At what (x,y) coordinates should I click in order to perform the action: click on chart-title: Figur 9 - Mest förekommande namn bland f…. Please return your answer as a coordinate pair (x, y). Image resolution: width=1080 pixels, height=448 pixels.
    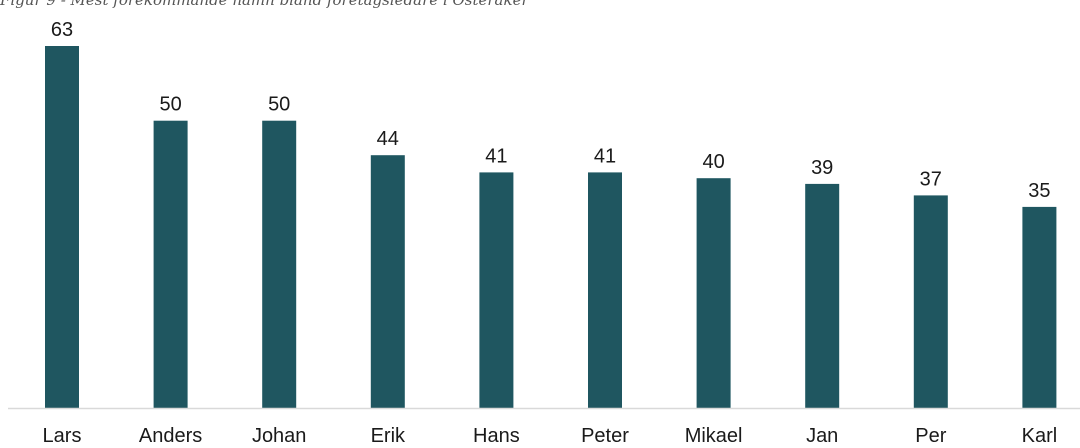
    Looking at the image, I should click on (264, 4).